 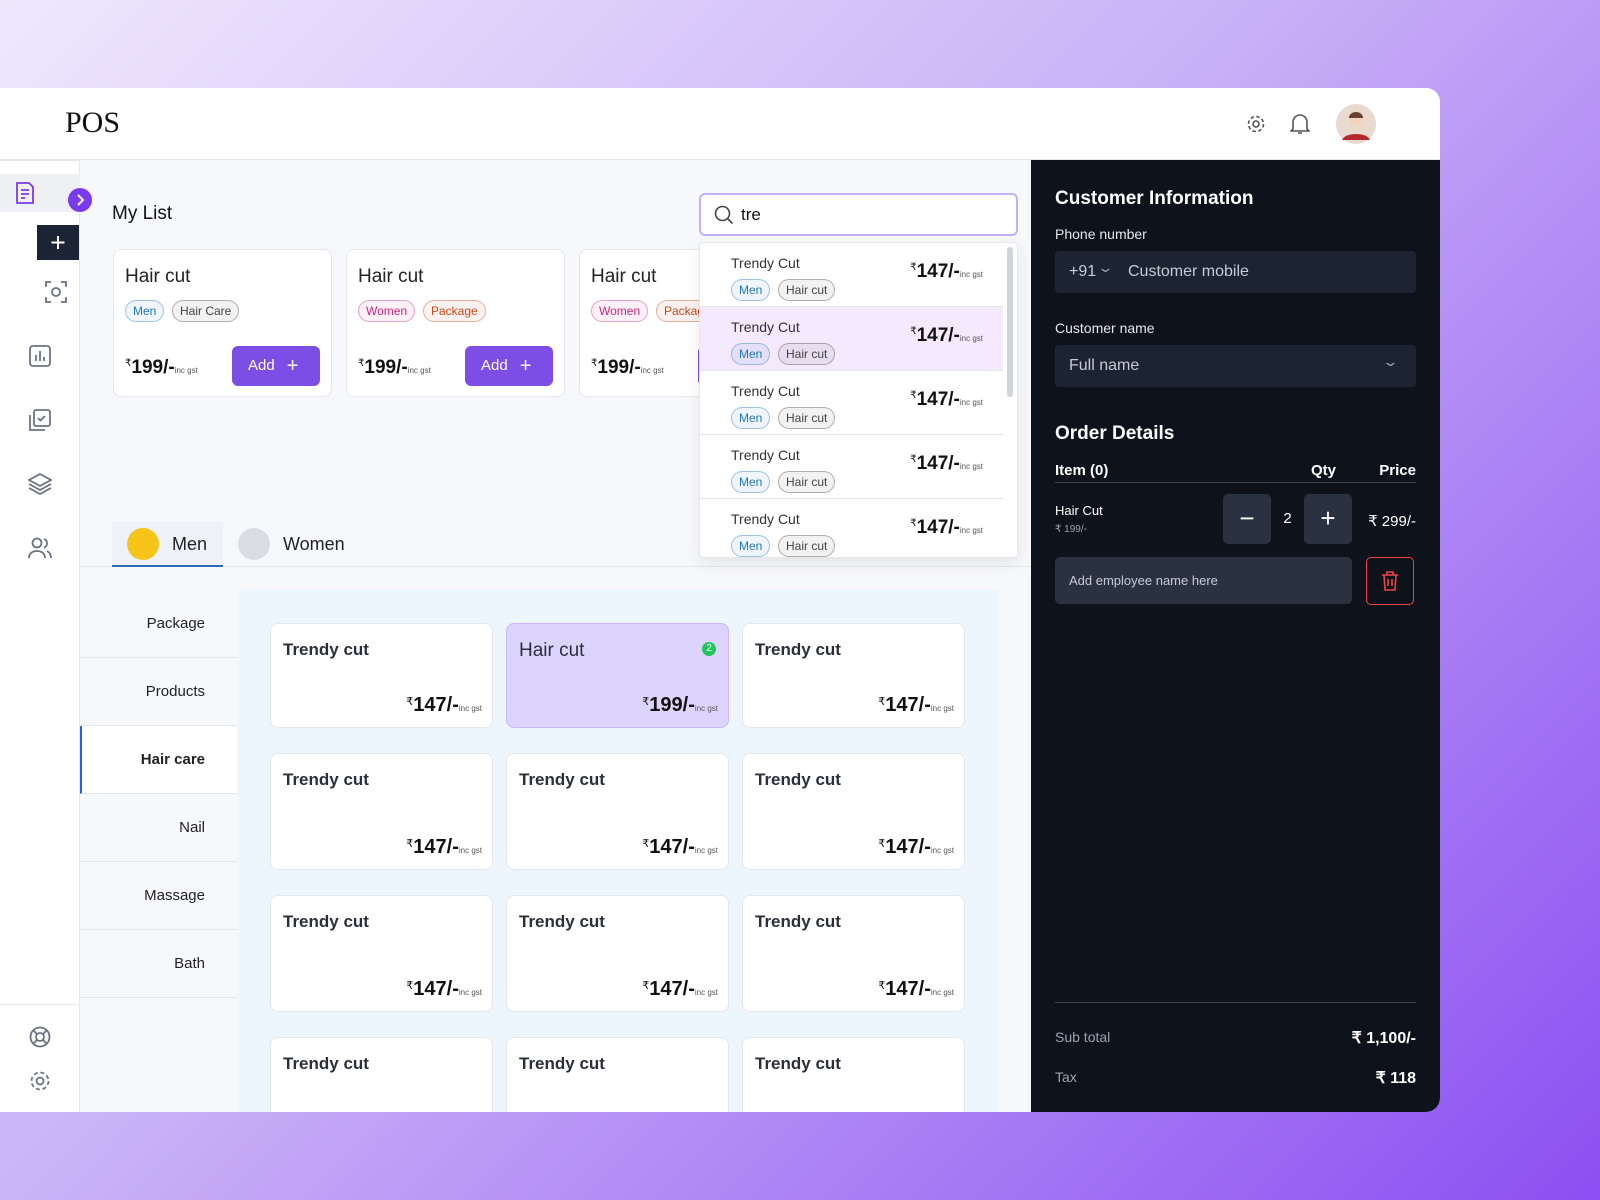 I want to click on icon-tasks, so click(x=40, y=420).